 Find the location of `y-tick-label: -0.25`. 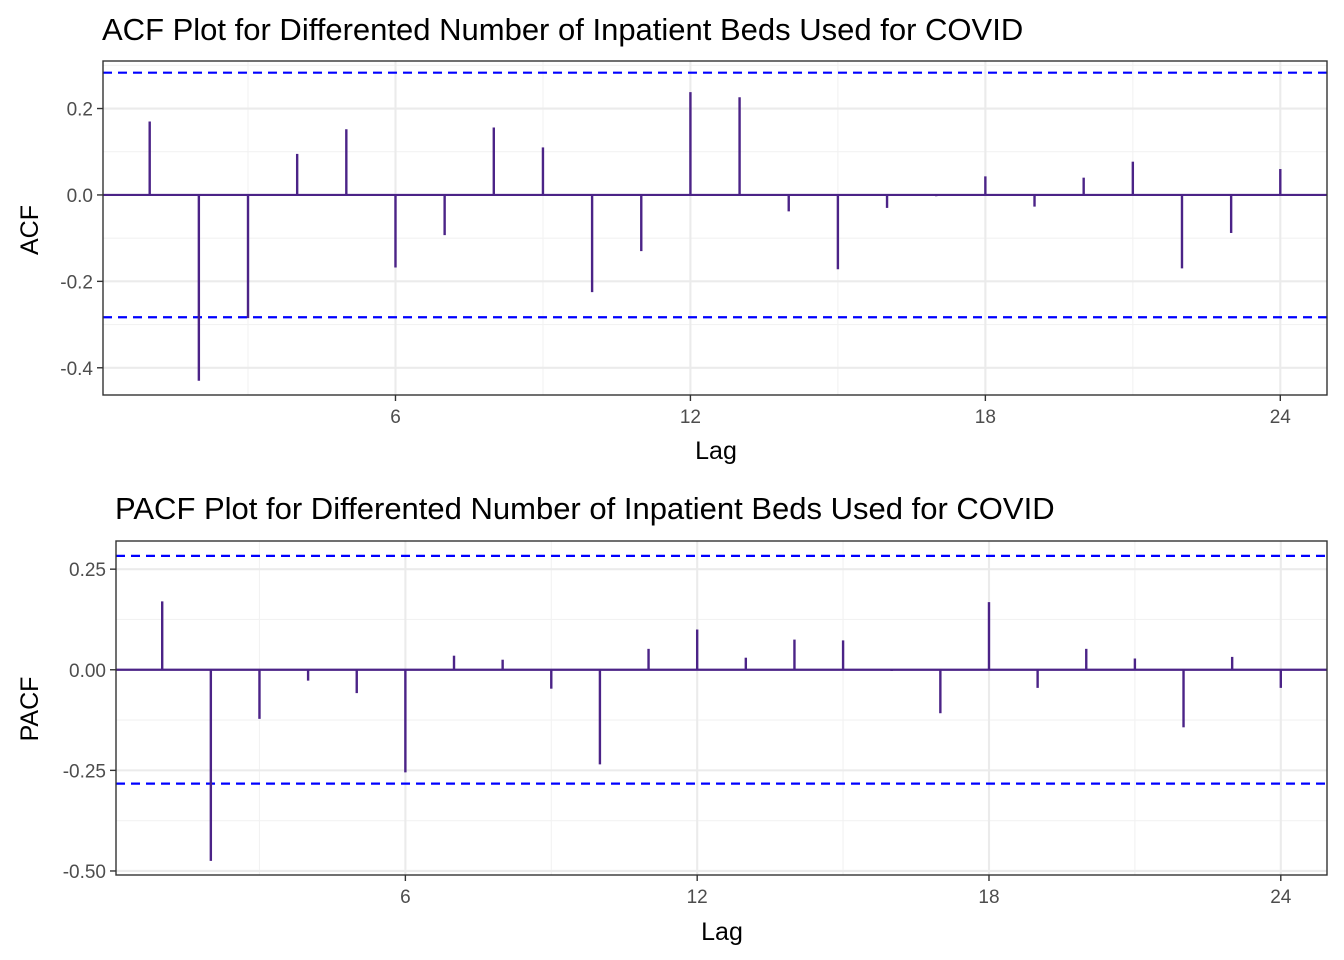

y-tick-label: -0.25 is located at coordinates (84, 771).